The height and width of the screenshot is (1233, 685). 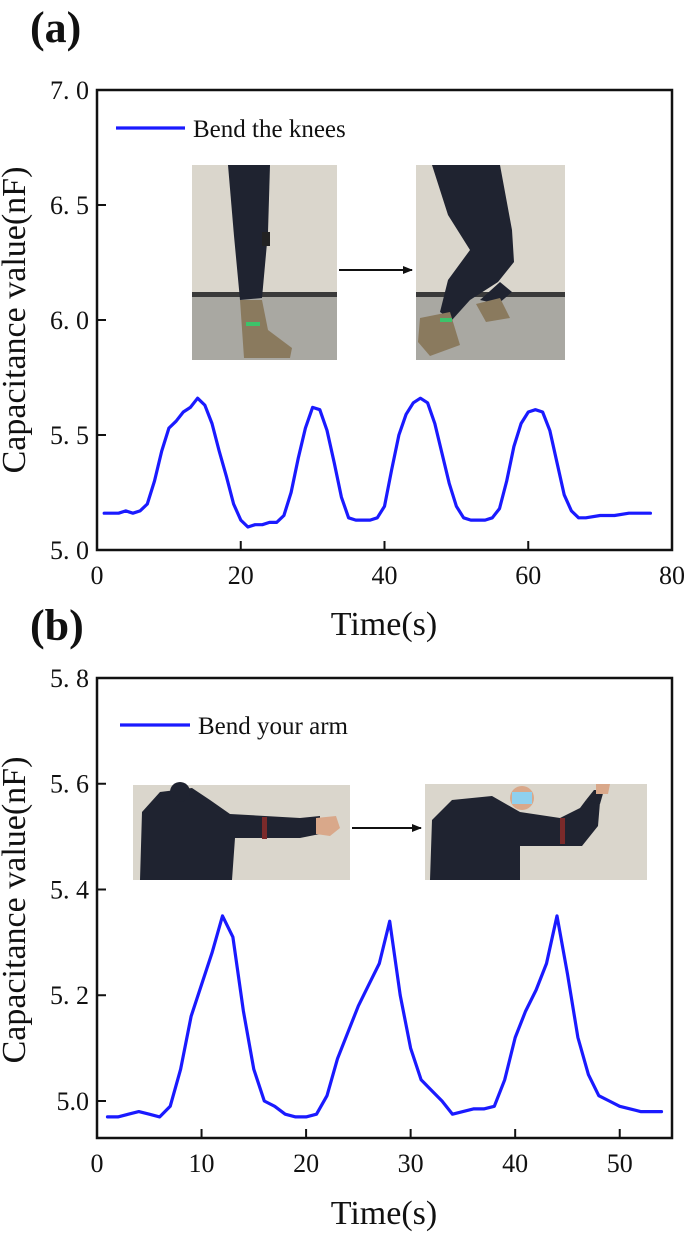 I want to click on arm-photo-extended, so click(x=241, y=831).